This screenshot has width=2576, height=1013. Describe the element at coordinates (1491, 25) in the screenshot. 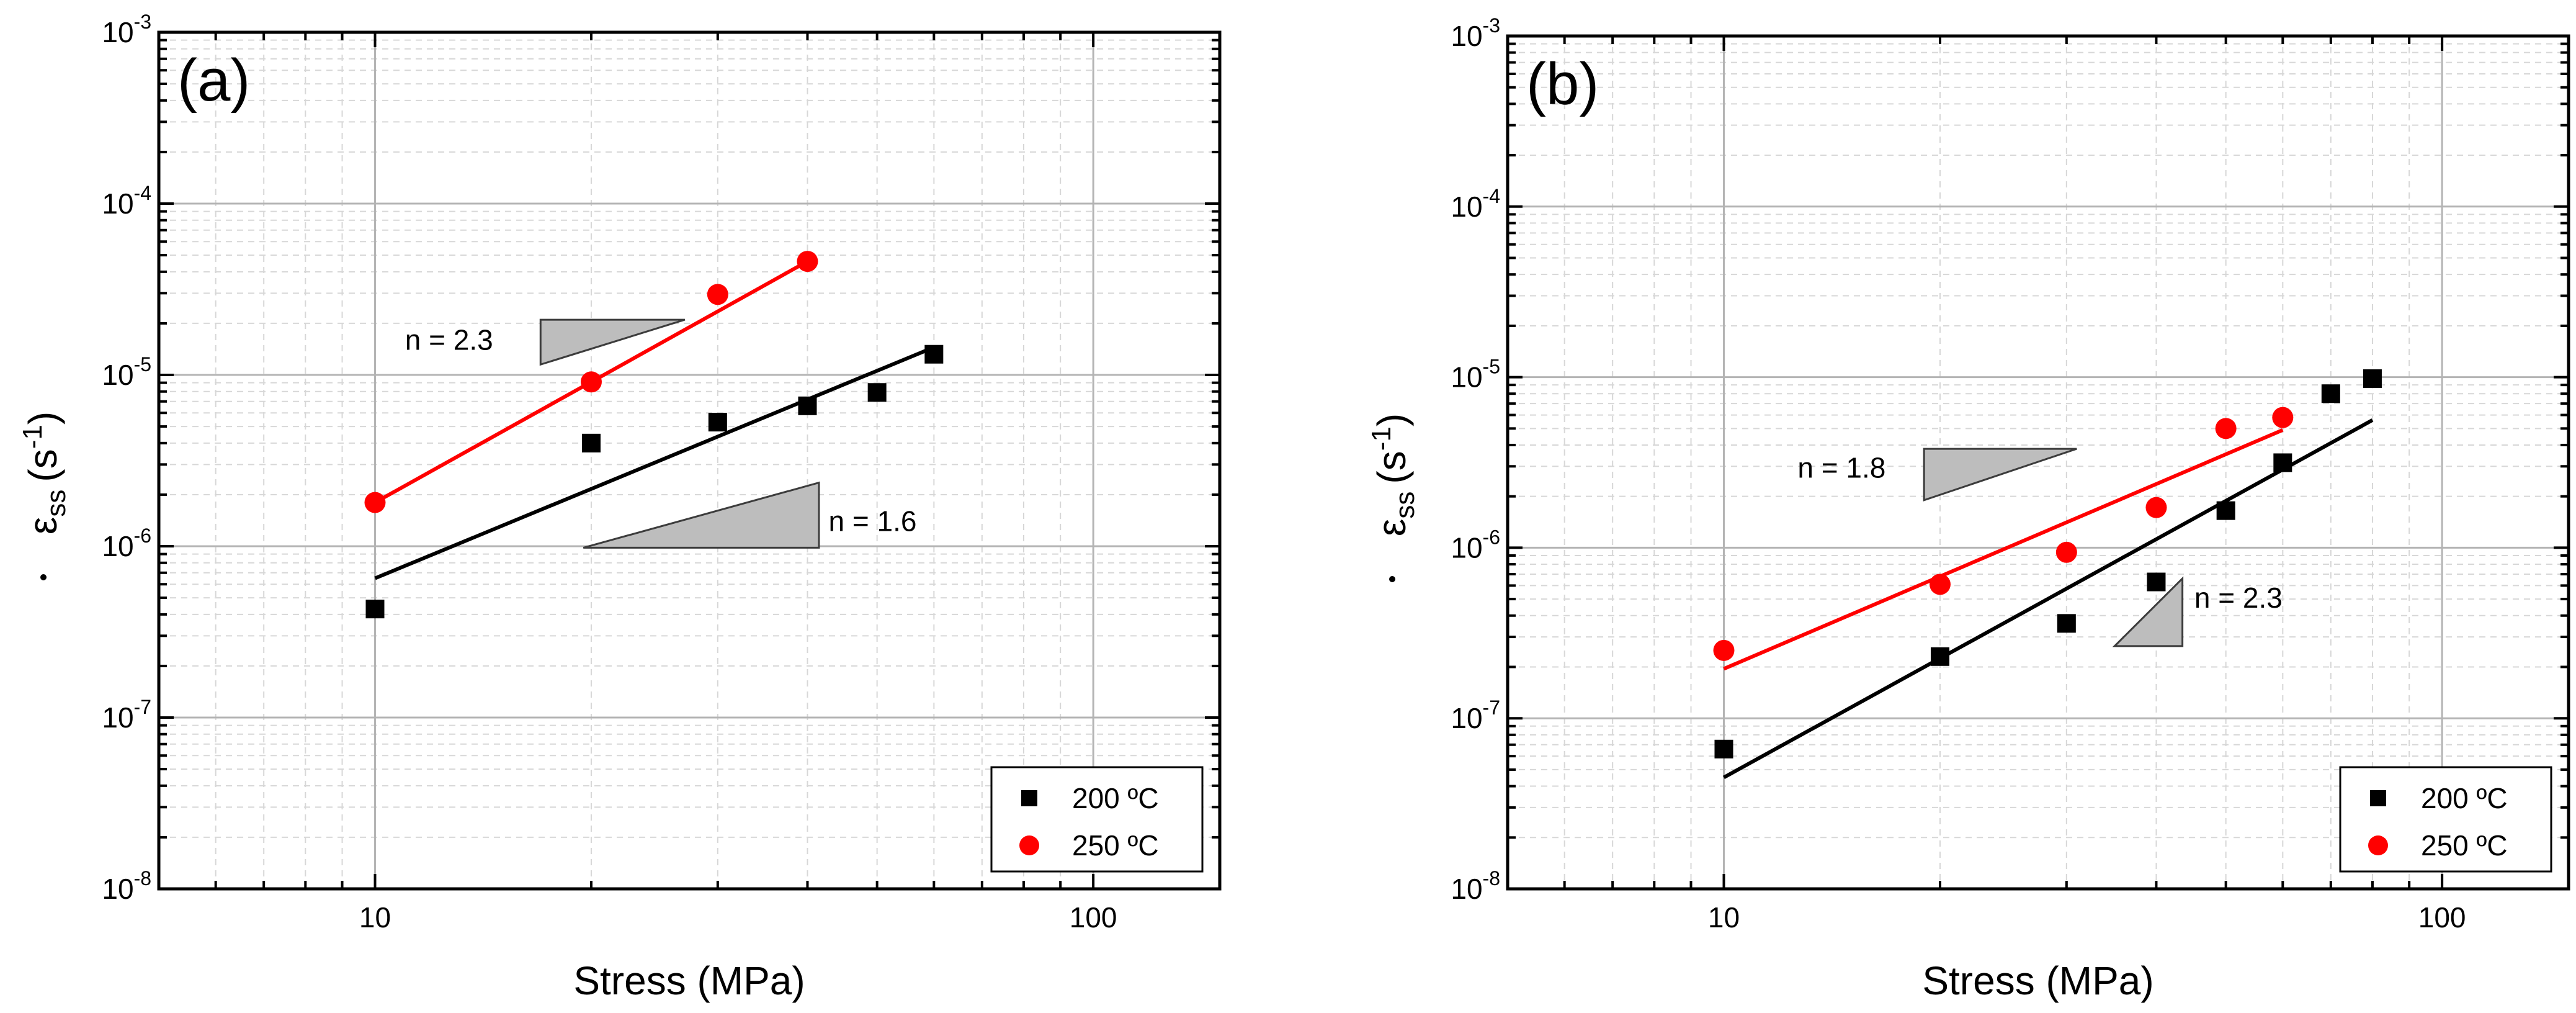

I see `y-tick-exponent: -3` at that location.